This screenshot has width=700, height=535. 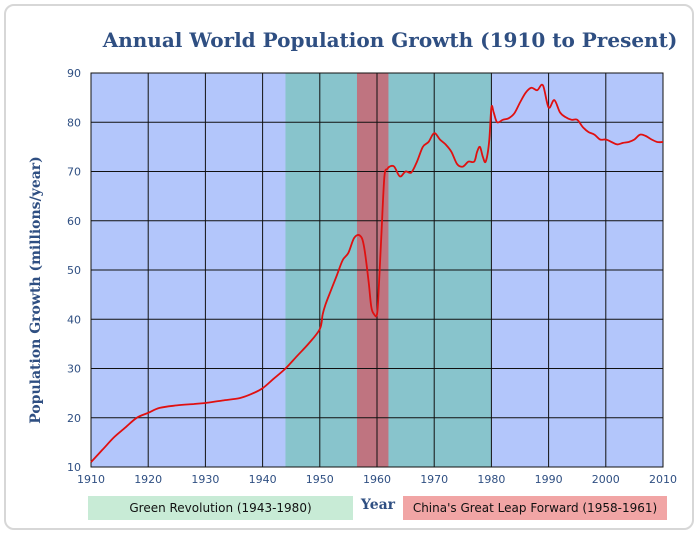 What do you see at coordinates (263, 479) in the screenshot?
I see `x-tick-label: 1940` at bounding box center [263, 479].